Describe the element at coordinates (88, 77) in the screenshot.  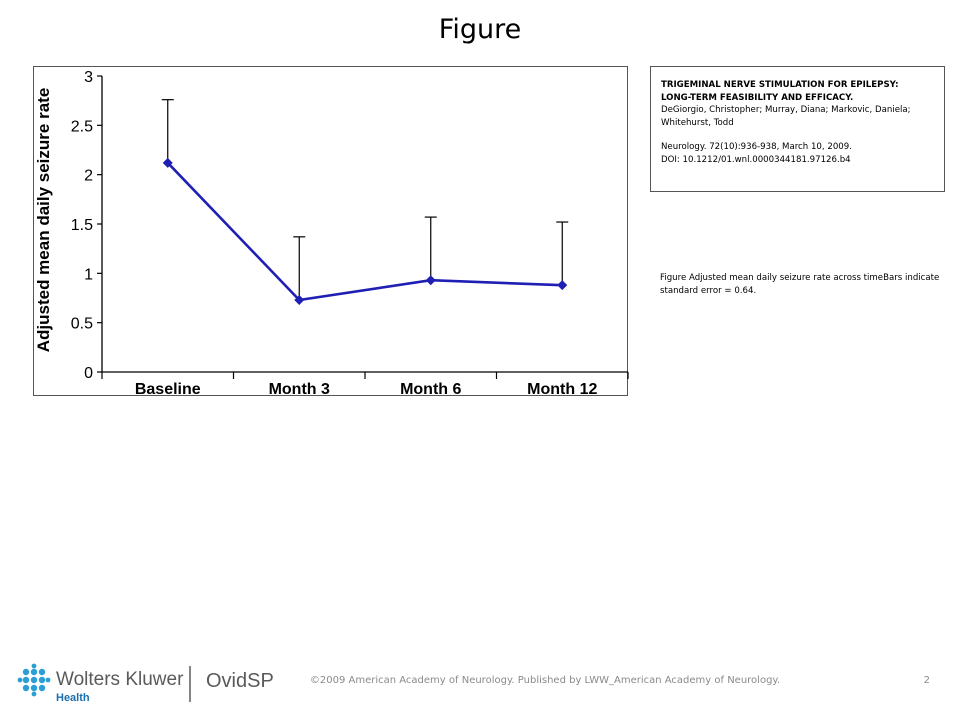
I see `y-tick-label: 3` at that location.